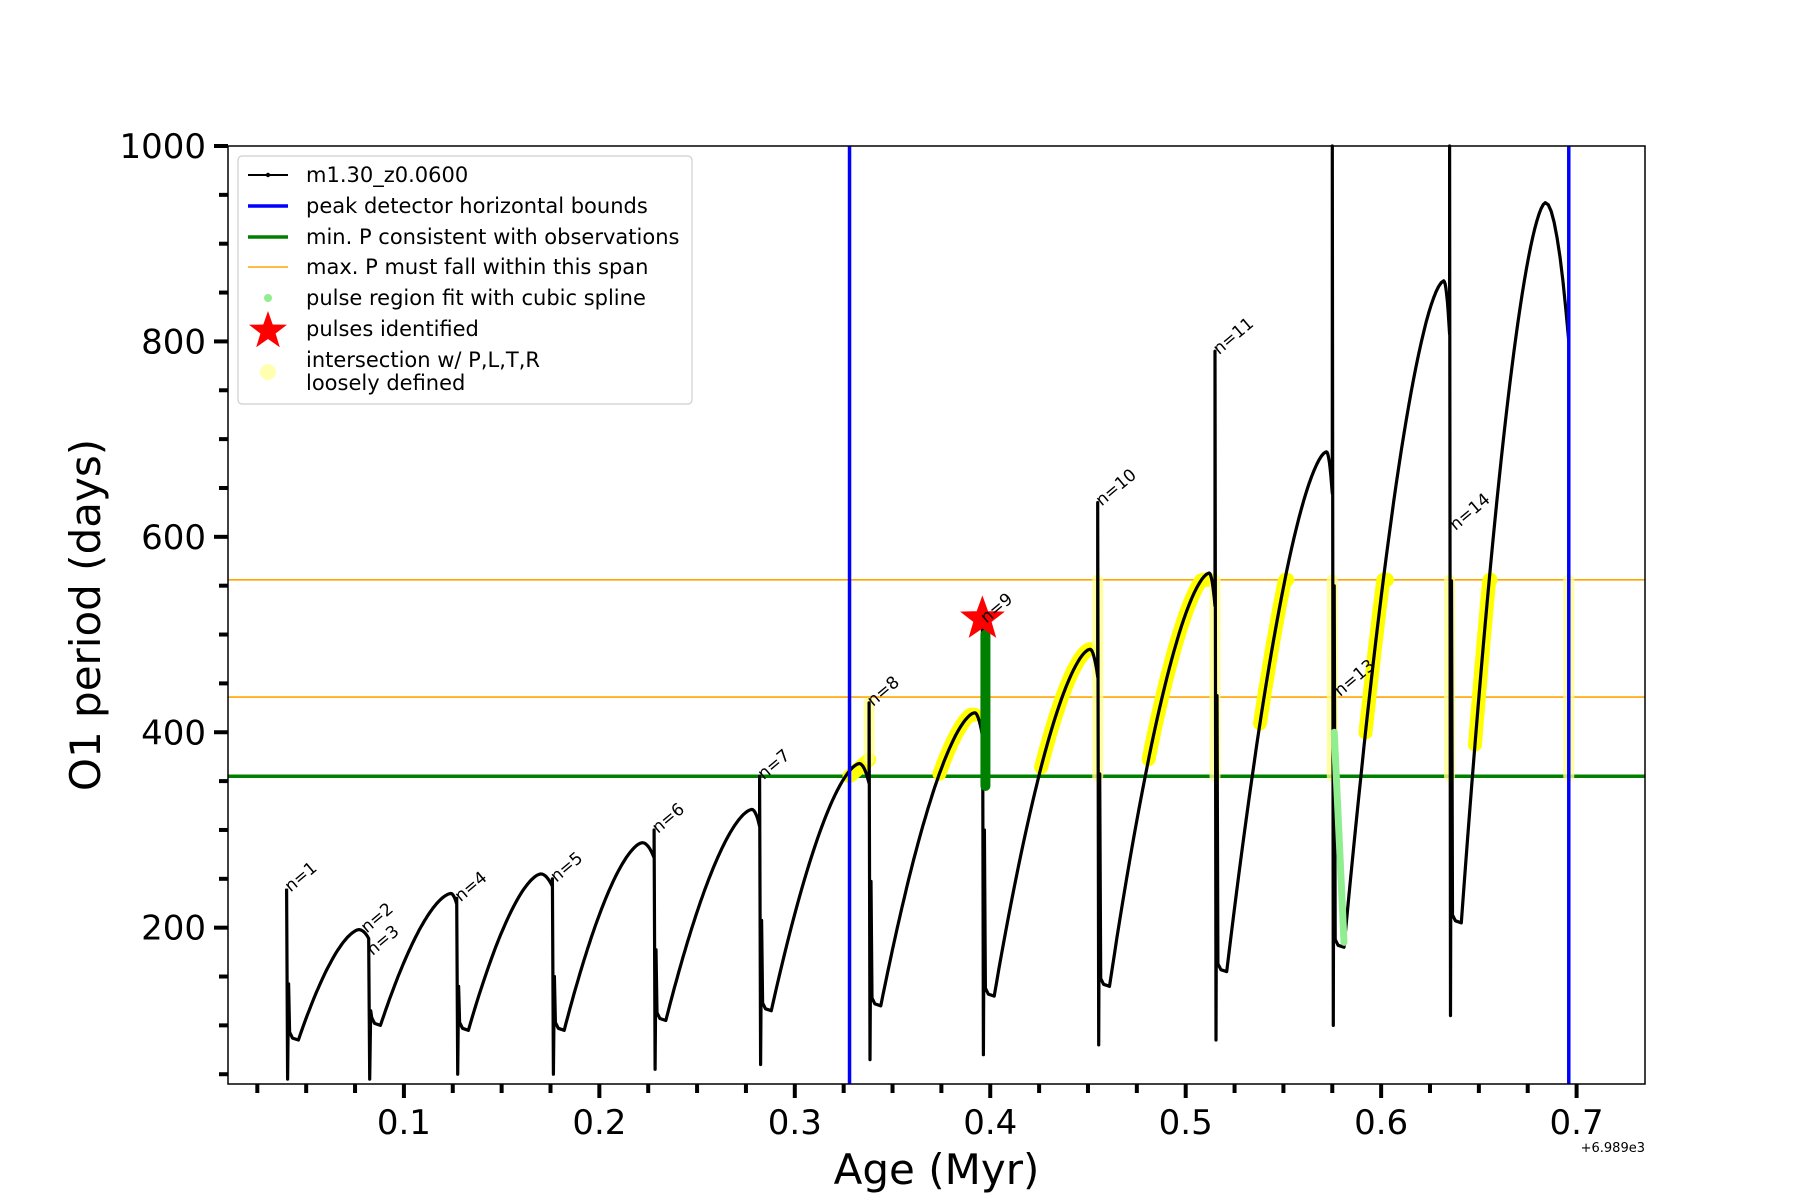  What do you see at coordinates (423, 360) in the screenshot?
I see `legend-label: intersection w/ P,L,T,R` at bounding box center [423, 360].